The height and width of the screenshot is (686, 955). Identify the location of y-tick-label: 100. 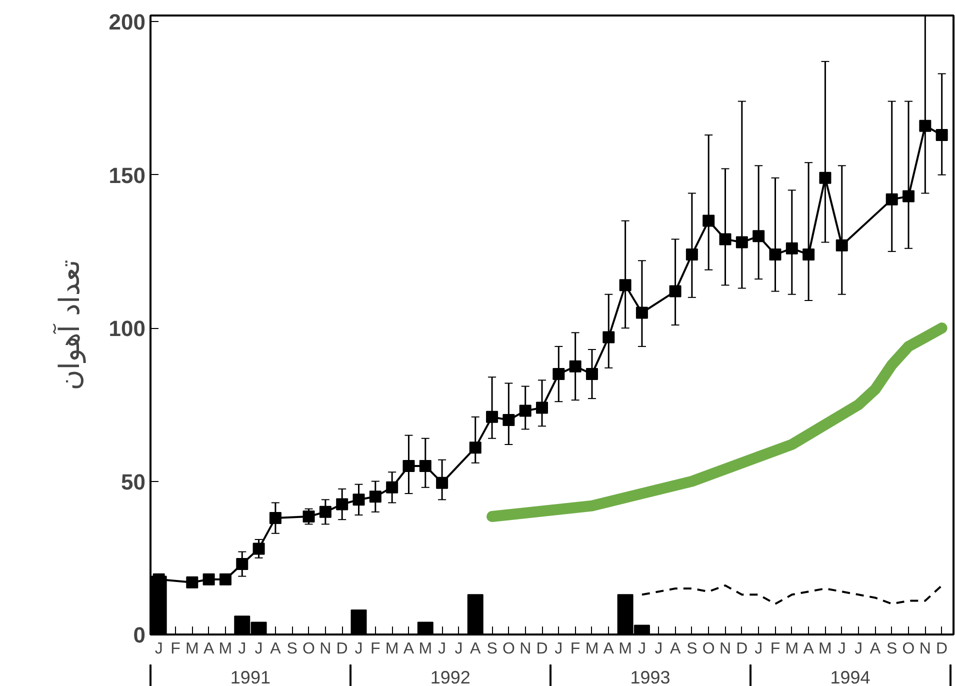
(127, 329).